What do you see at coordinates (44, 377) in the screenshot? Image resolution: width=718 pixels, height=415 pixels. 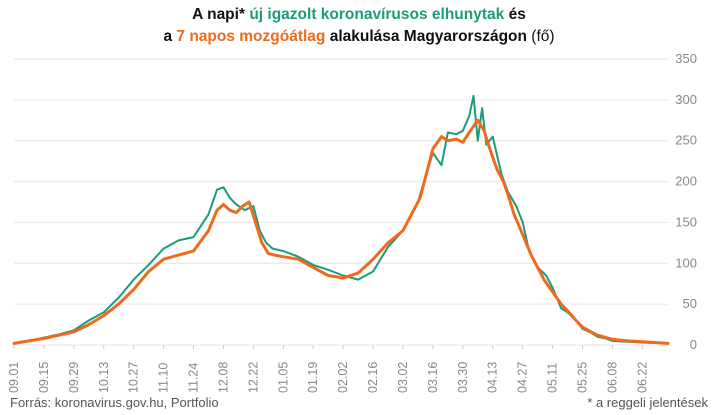 I see `x-tick-label: 09.15` at bounding box center [44, 377].